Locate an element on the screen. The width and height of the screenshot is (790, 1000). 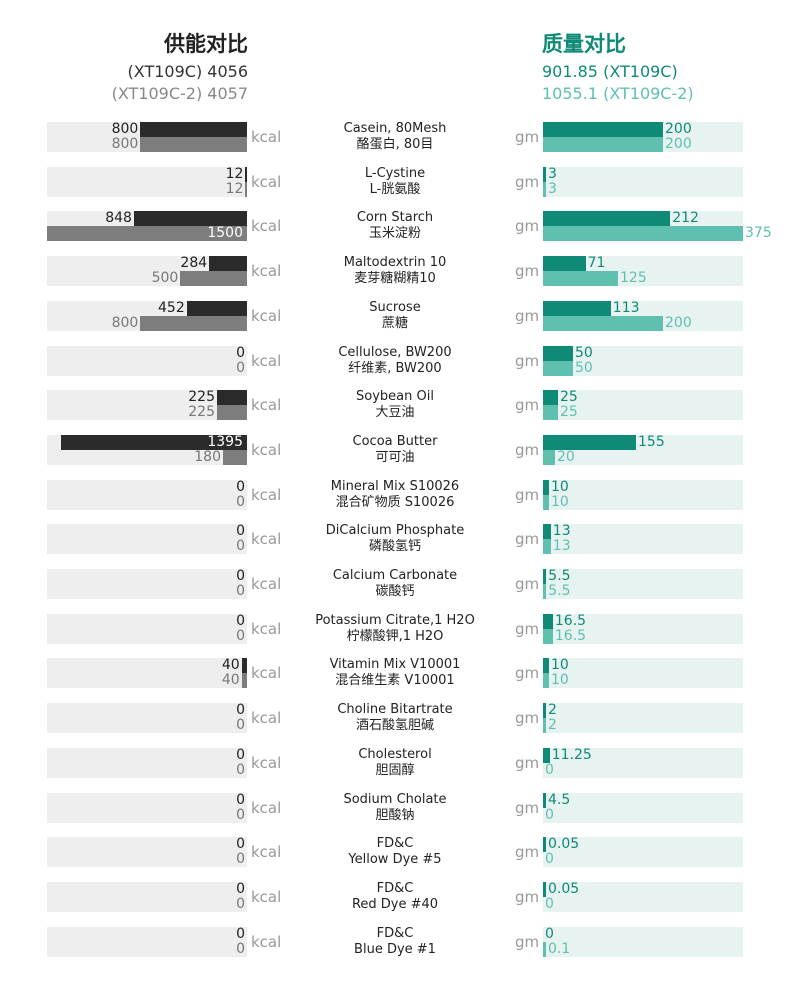
energy-total-xt109c: (XT109C) 4056 is located at coordinates (187, 71).